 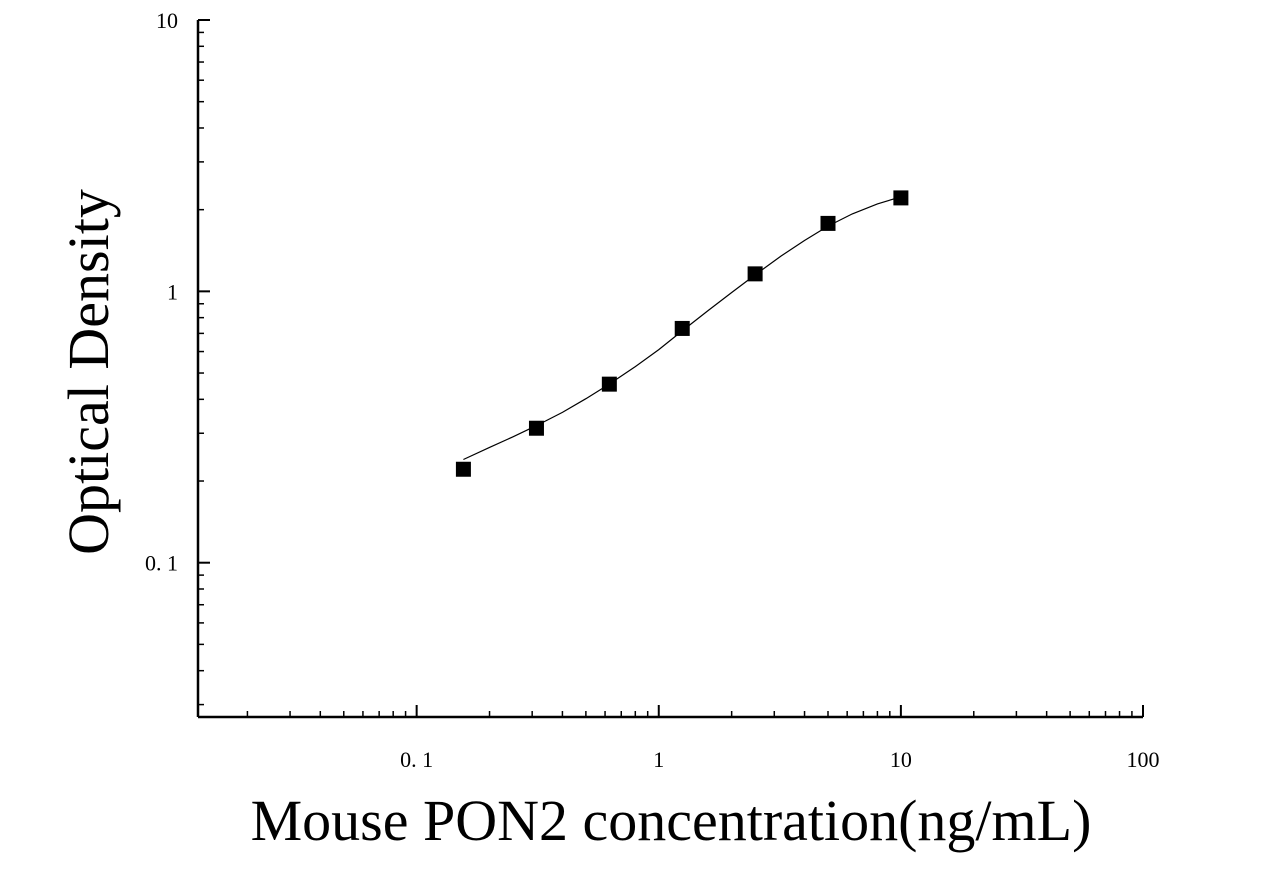 What do you see at coordinates (703, 738) in the screenshot?
I see `x-axis-ticks: 0. 1 1 10 100` at bounding box center [703, 738].